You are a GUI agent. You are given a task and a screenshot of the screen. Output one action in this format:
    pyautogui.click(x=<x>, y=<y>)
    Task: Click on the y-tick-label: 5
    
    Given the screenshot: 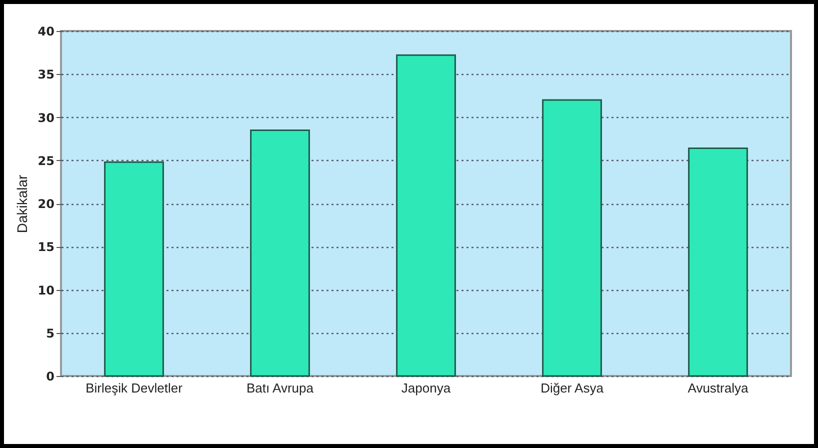 What is the action you would take?
    pyautogui.click(x=50, y=333)
    